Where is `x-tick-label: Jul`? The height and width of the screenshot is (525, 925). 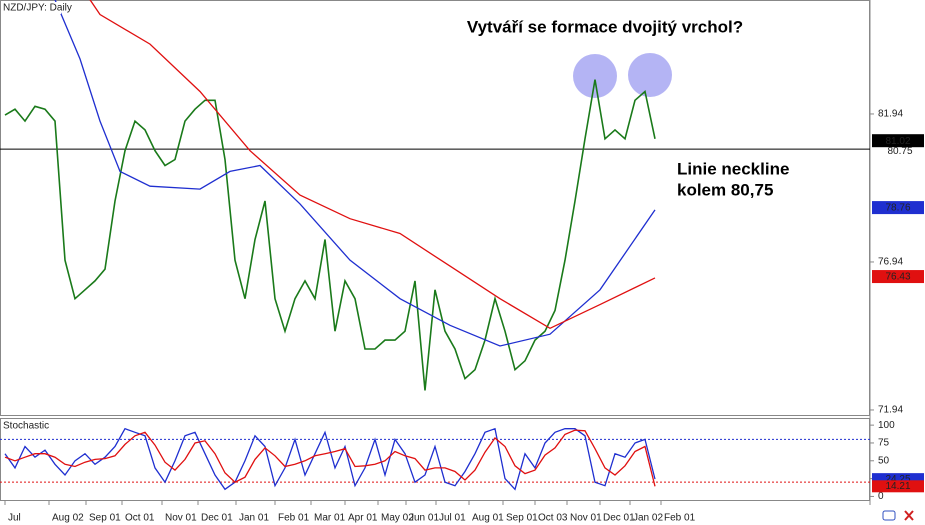 x-tick-label: Jul is located at coordinates (14, 518).